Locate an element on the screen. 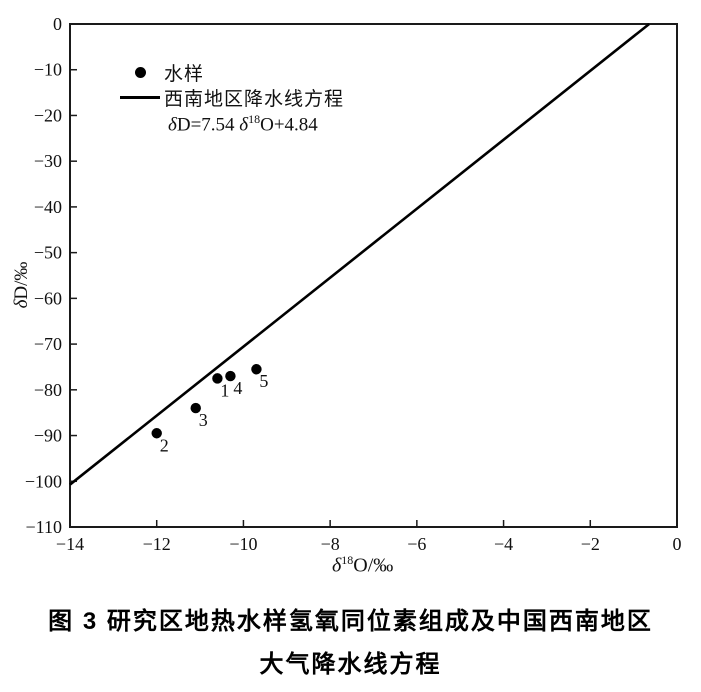  legend-label-line: 西南地区降水线方程 is located at coordinates (254, 99).